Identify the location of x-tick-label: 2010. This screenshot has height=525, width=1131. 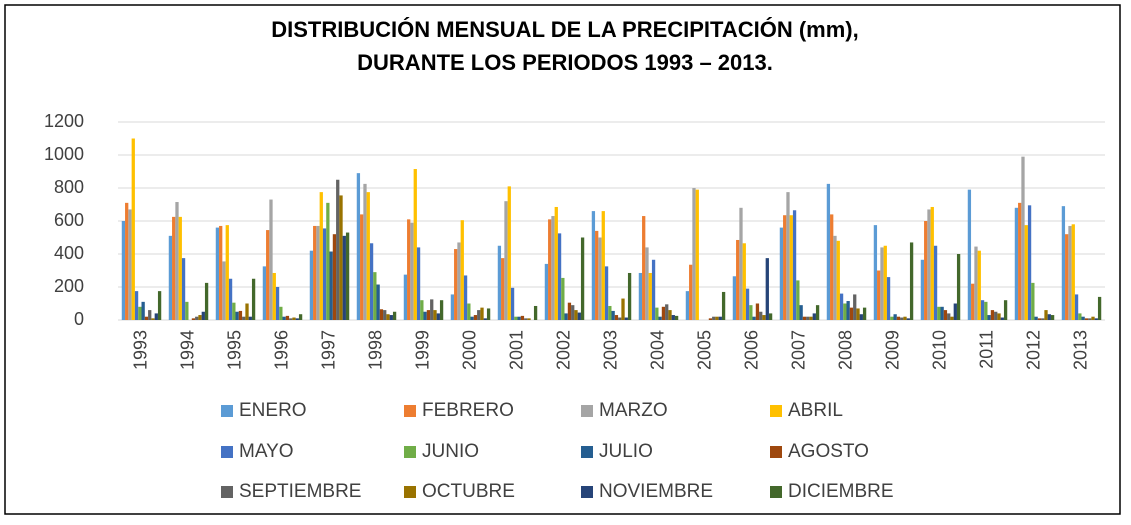
(939, 350).